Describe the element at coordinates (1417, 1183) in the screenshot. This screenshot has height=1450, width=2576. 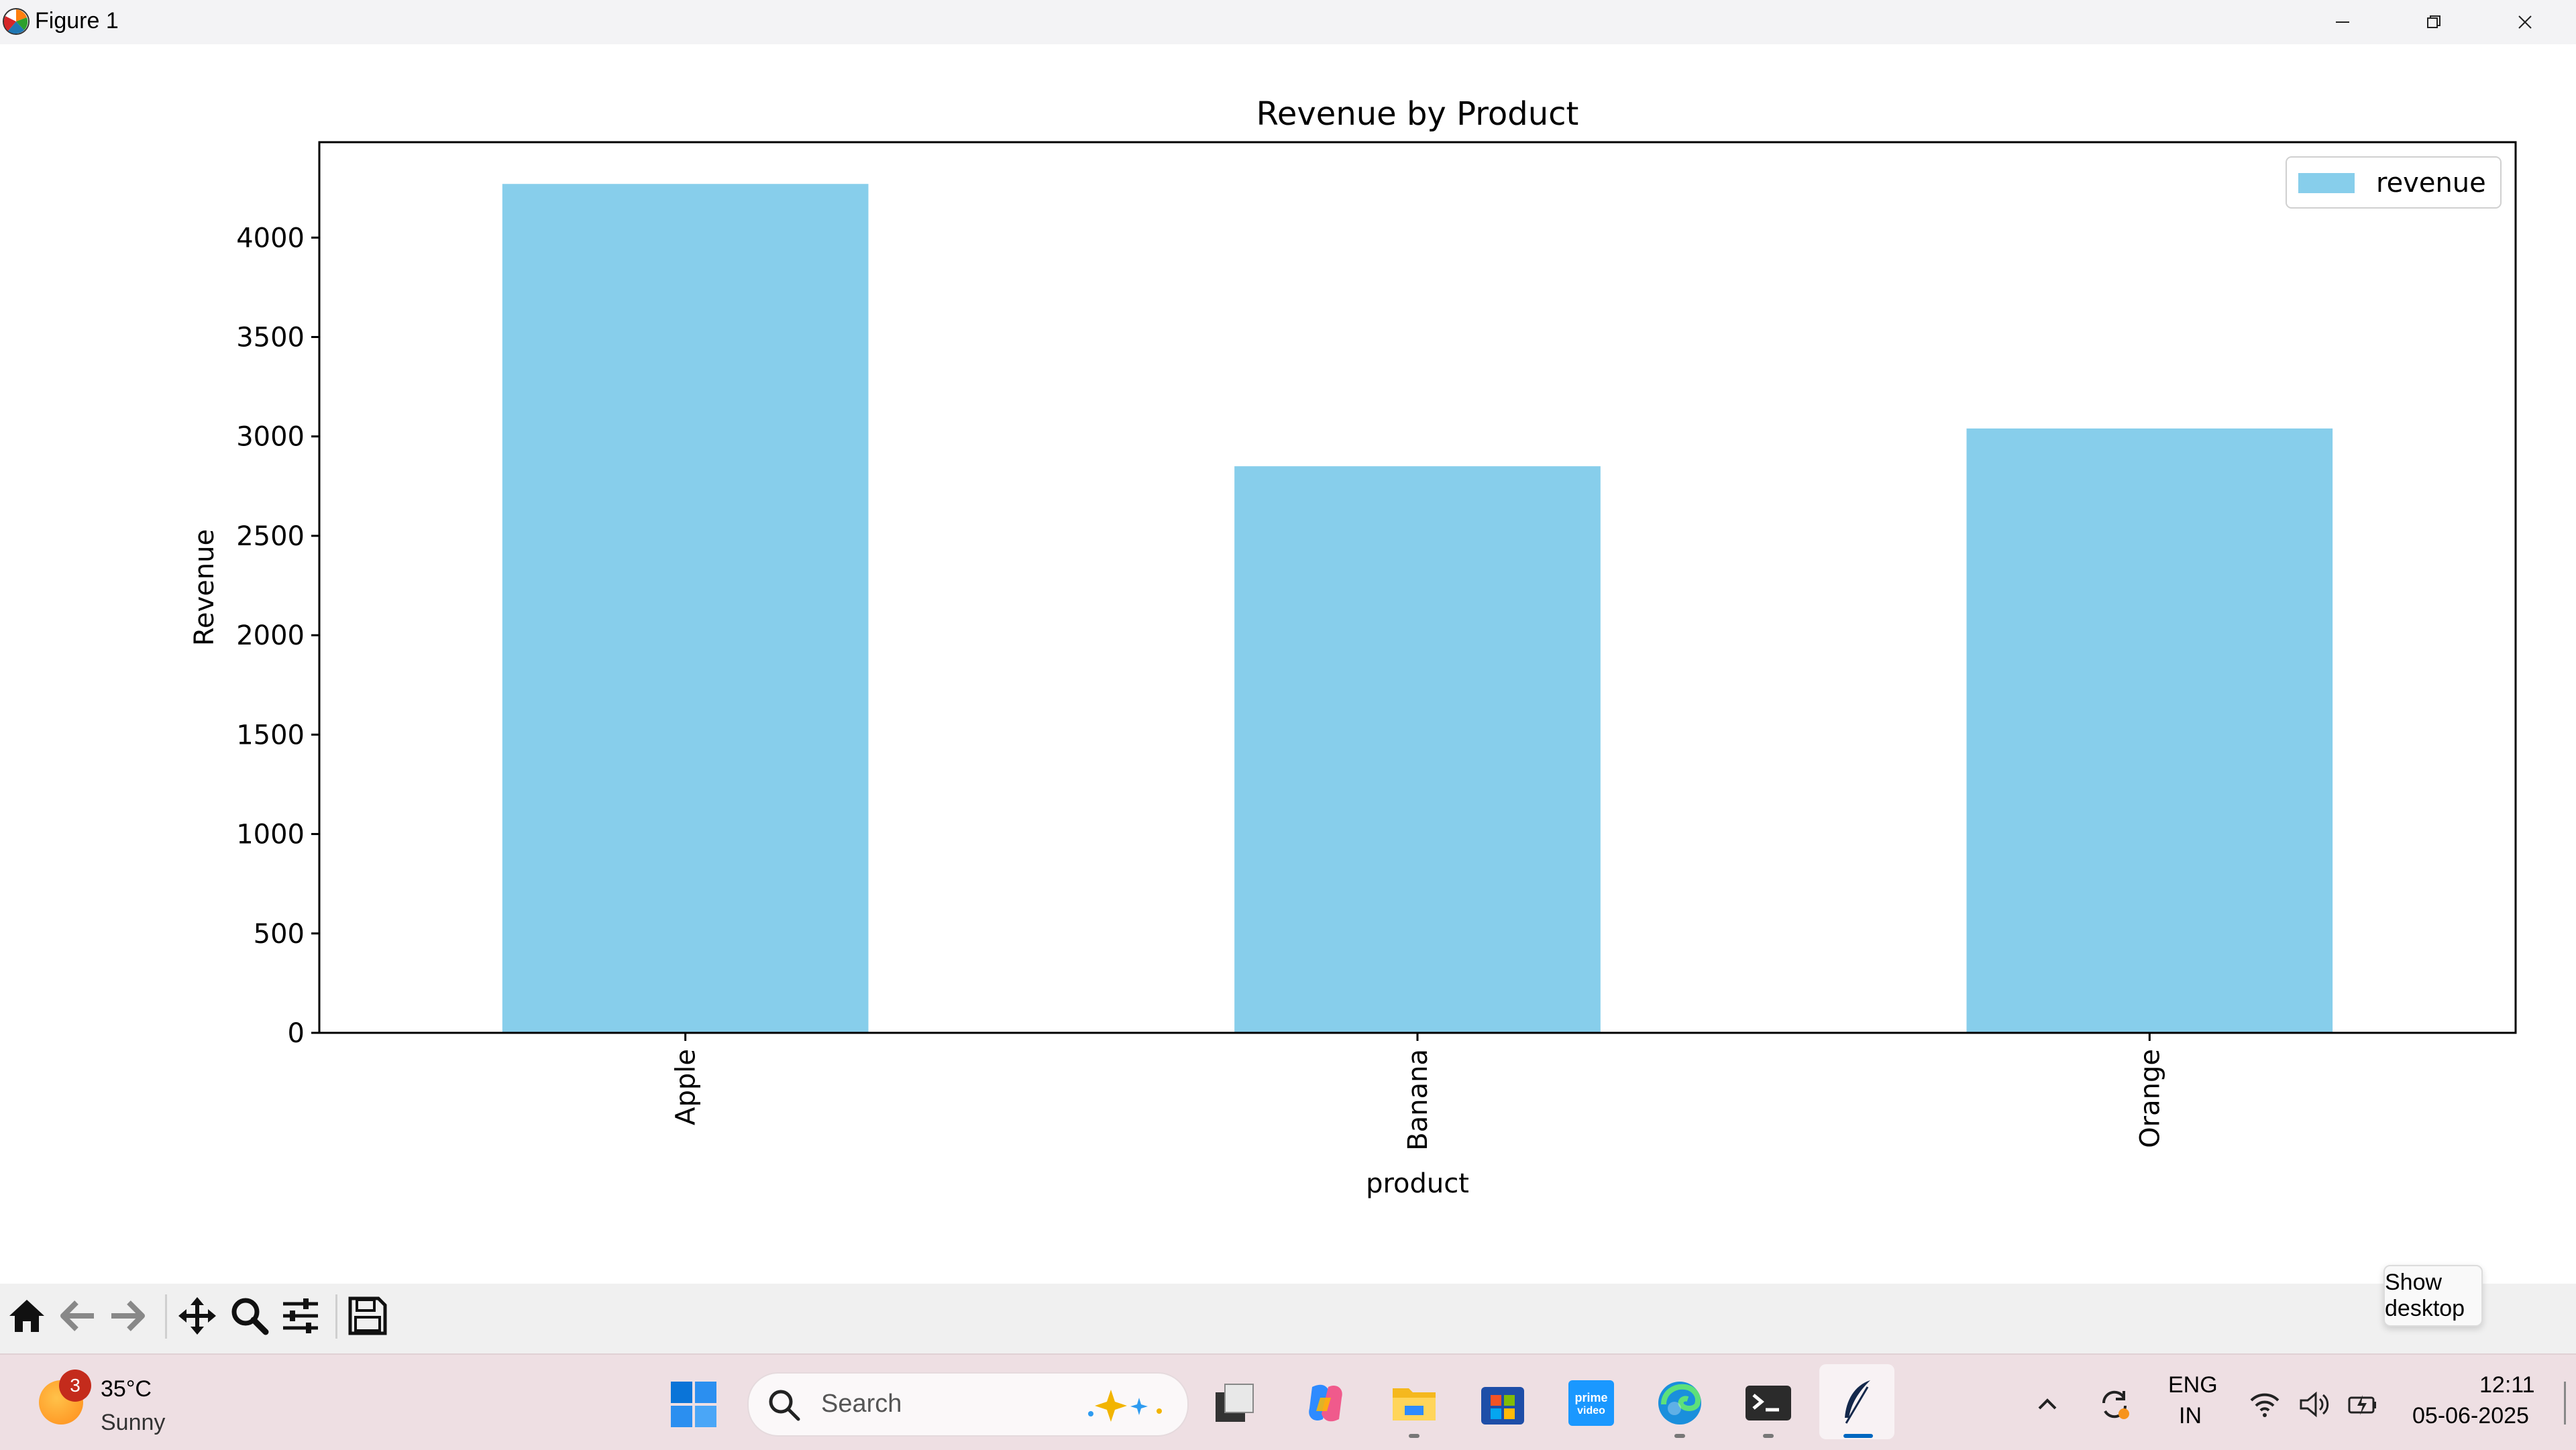
I see `x-axis-label: product` at that location.